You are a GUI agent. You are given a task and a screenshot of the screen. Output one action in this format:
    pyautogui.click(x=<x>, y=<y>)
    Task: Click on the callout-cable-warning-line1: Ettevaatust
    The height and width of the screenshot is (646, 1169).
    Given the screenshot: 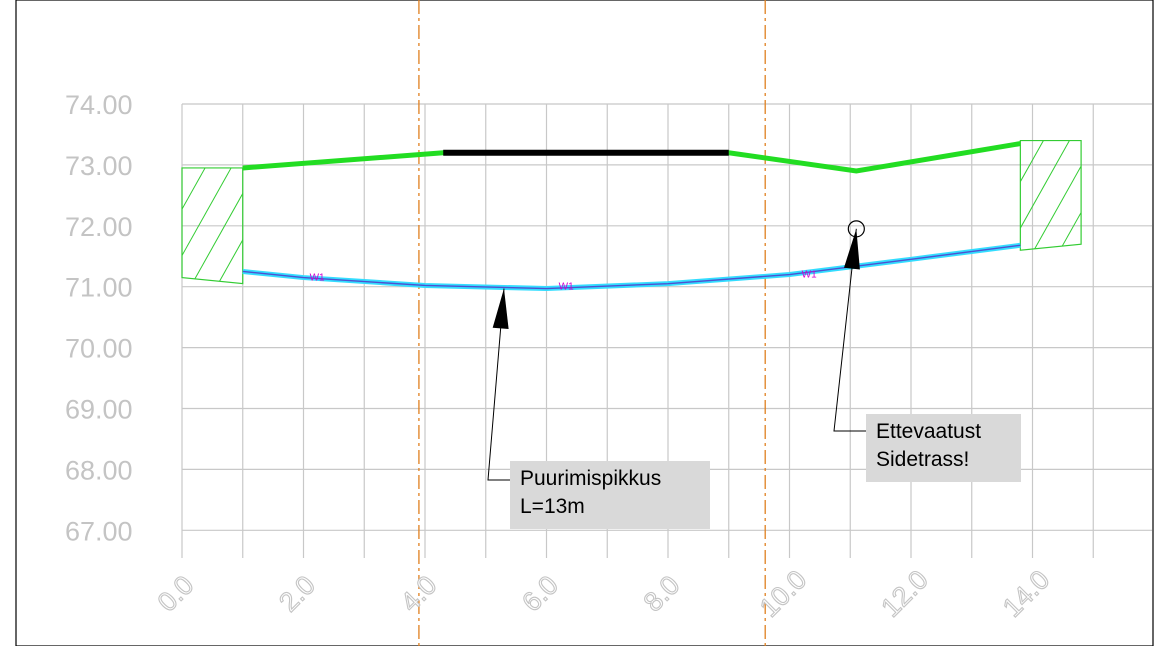 What is the action you would take?
    pyautogui.click(x=929, y=431)
    